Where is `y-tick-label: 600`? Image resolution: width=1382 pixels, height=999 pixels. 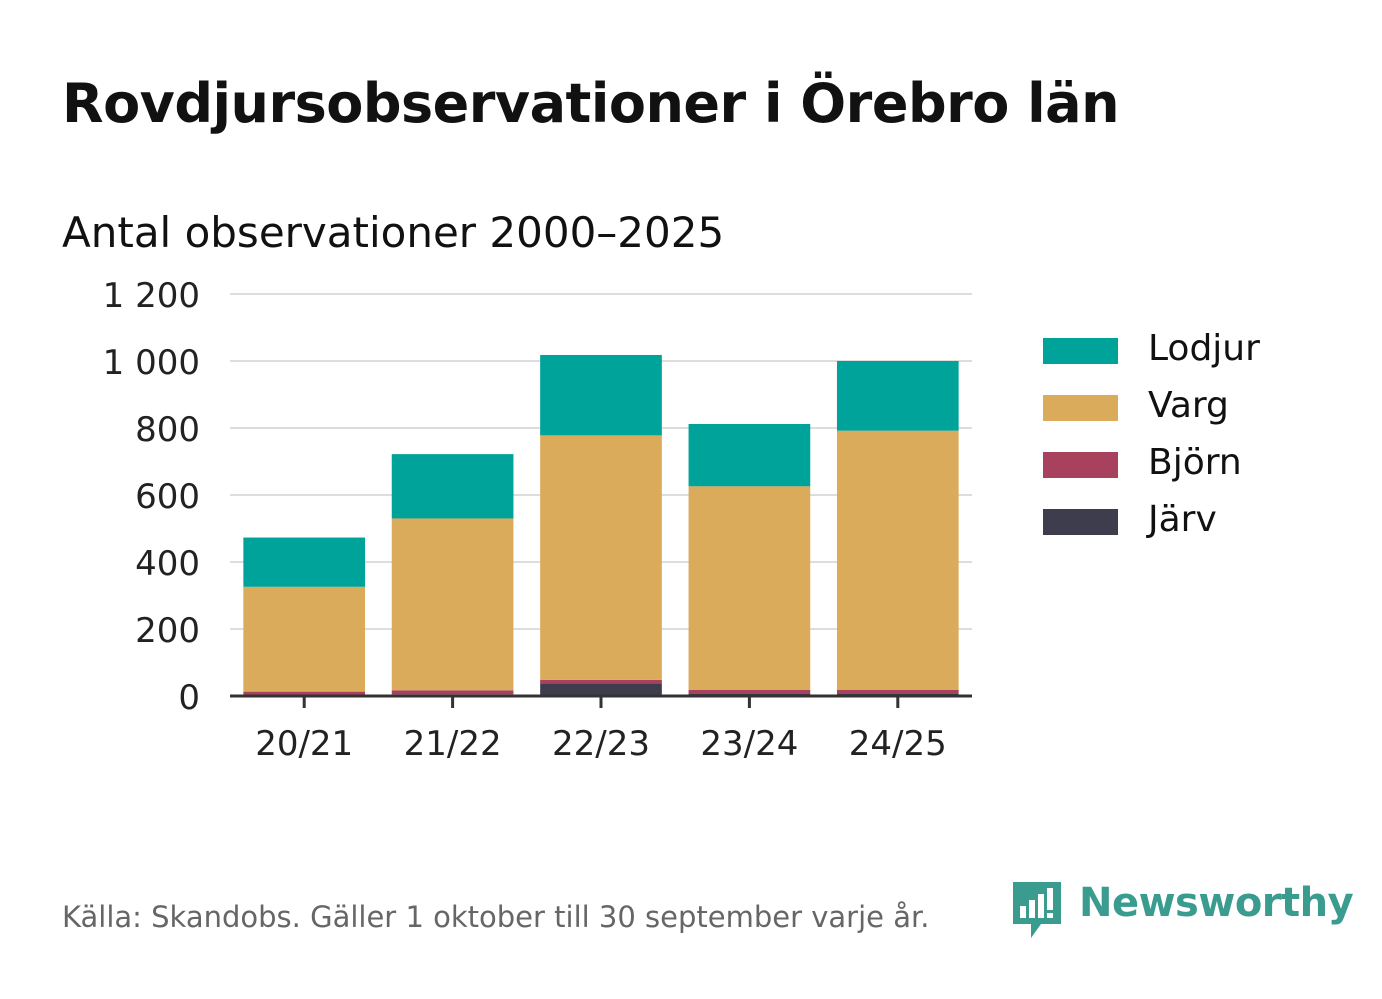
y-tick-label: 600 is located at coordinates (167, 497).